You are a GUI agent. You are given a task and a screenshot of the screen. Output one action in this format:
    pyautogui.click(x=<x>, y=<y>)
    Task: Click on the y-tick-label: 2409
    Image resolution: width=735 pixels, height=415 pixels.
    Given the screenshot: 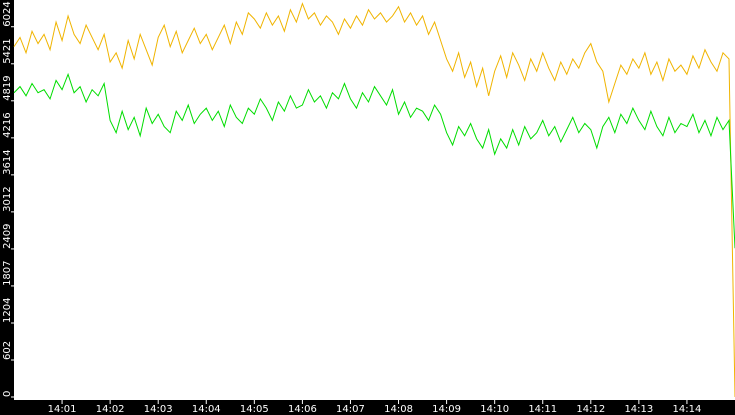 What is the action you would take?
    pyautogui.click(x=7, y=235)
    